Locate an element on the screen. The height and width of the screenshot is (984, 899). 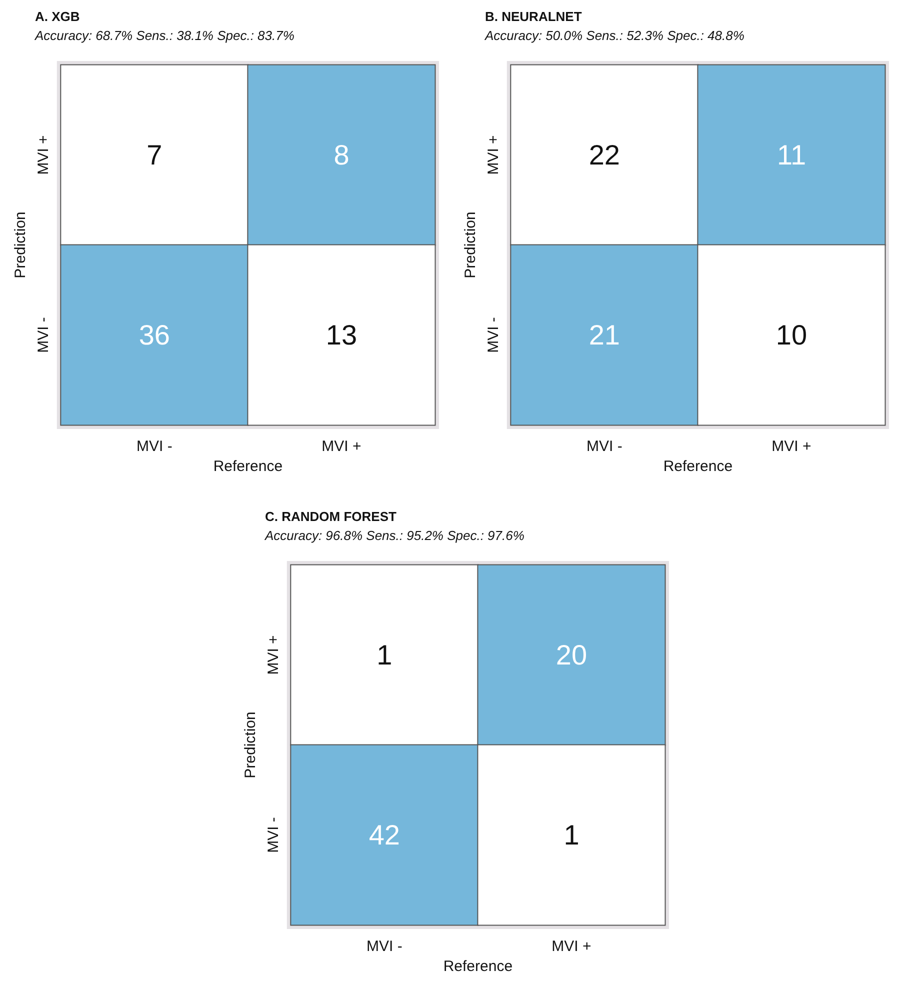
data-label: 21 is located at coordinates (604, 335).